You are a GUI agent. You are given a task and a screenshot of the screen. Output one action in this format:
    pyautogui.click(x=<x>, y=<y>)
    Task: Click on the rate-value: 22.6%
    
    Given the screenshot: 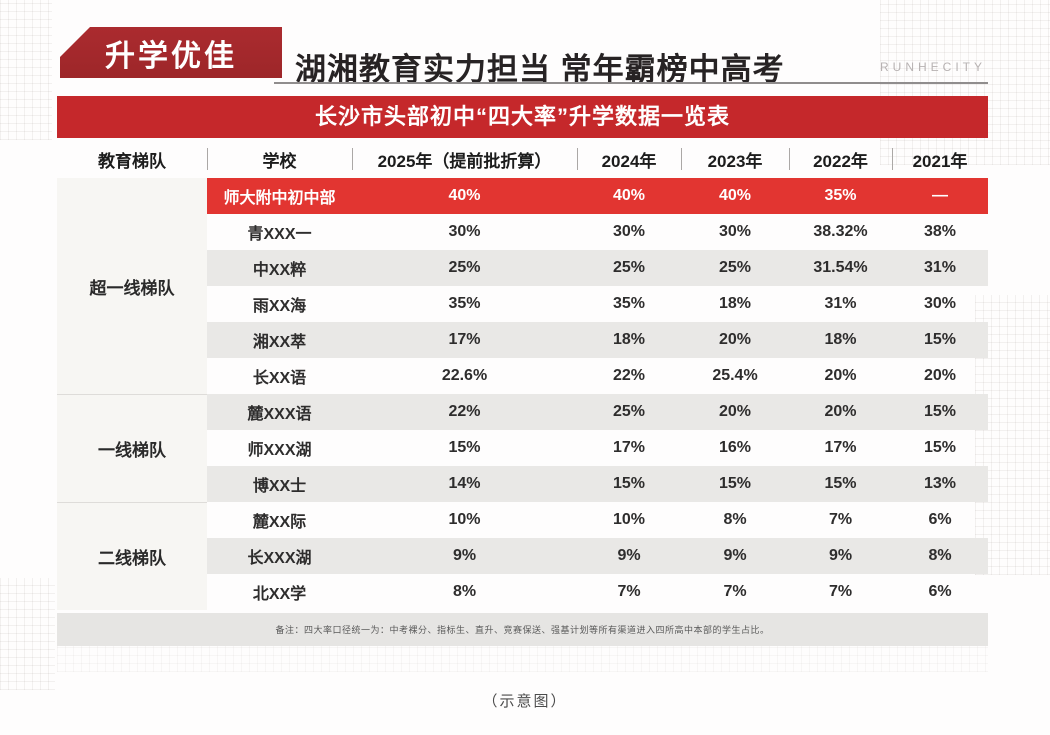 What is the action you would take?
    pyautogui.click(x=464, y=375)
    